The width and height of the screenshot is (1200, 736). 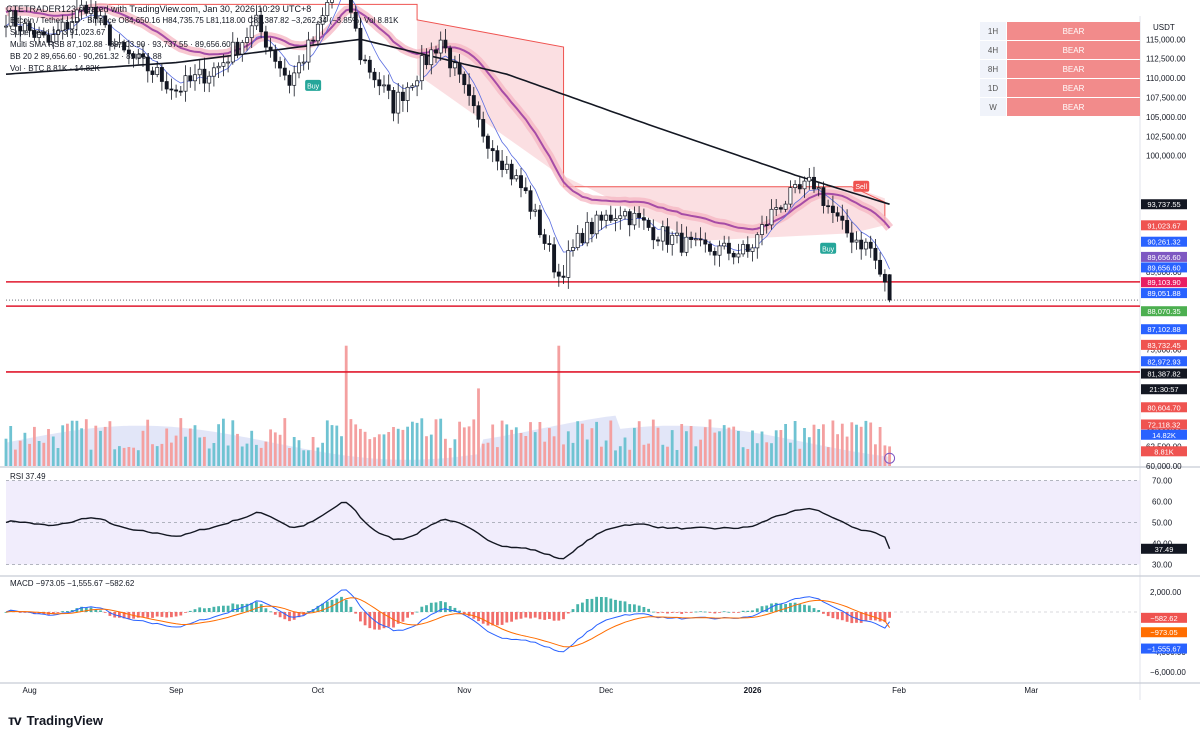 What do you see at coordinates (573, 522) in the screenshot?
I see `rsi-band` at bounding box center [573, 522].